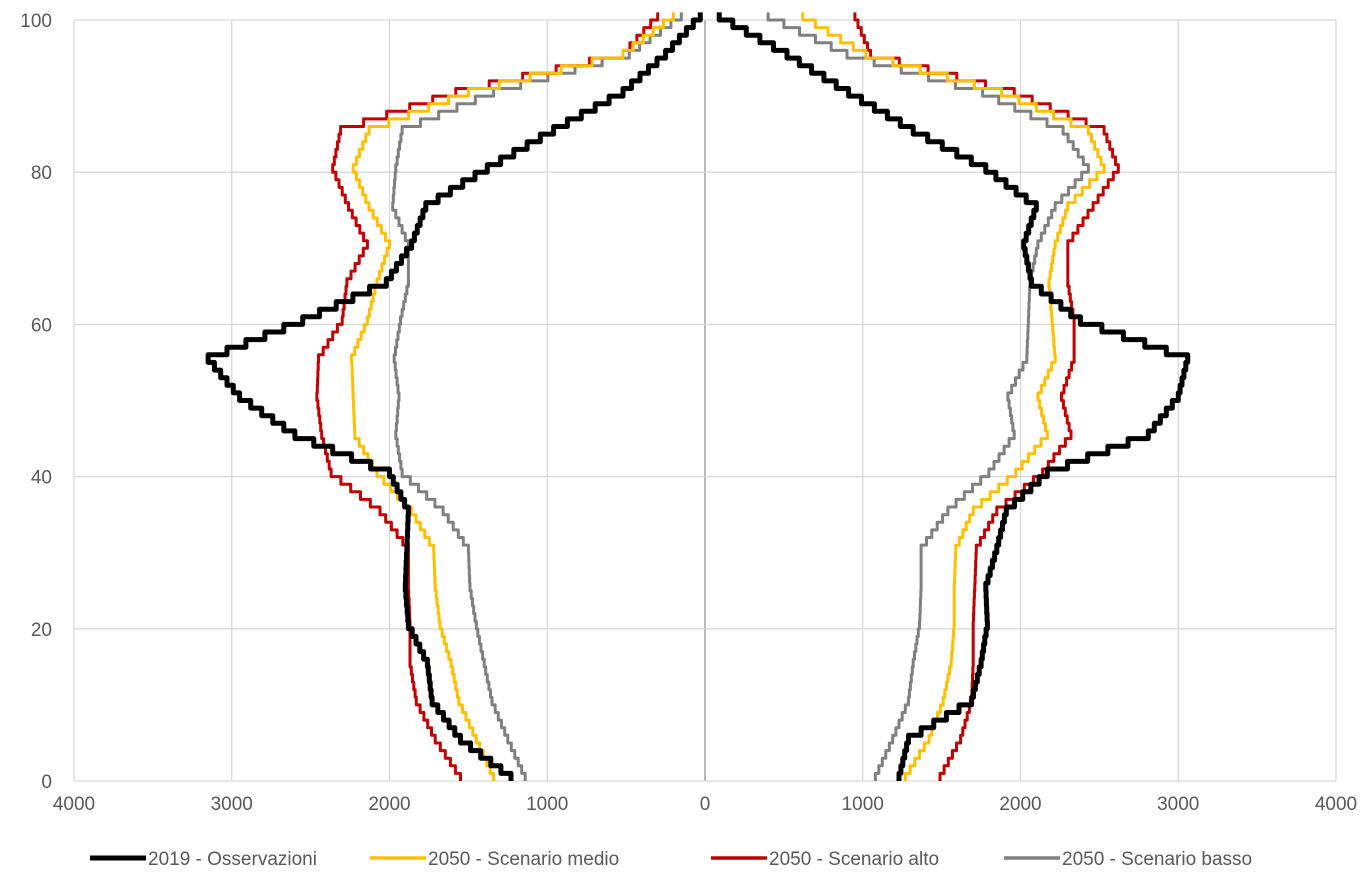 The width and height of the screenshot is (1368, 873). I want to click on x-tick-label: 0, so click(705, 804).